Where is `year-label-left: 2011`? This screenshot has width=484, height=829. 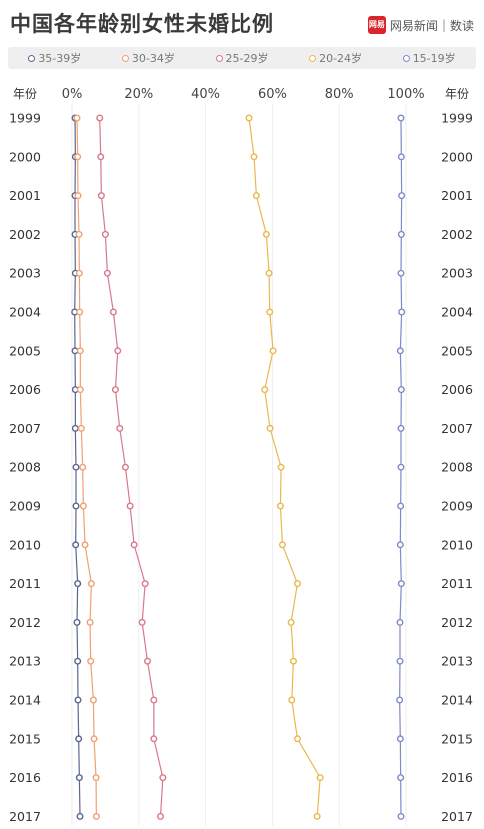 year-label-left: 2011 is located at coordinates (25, 583).